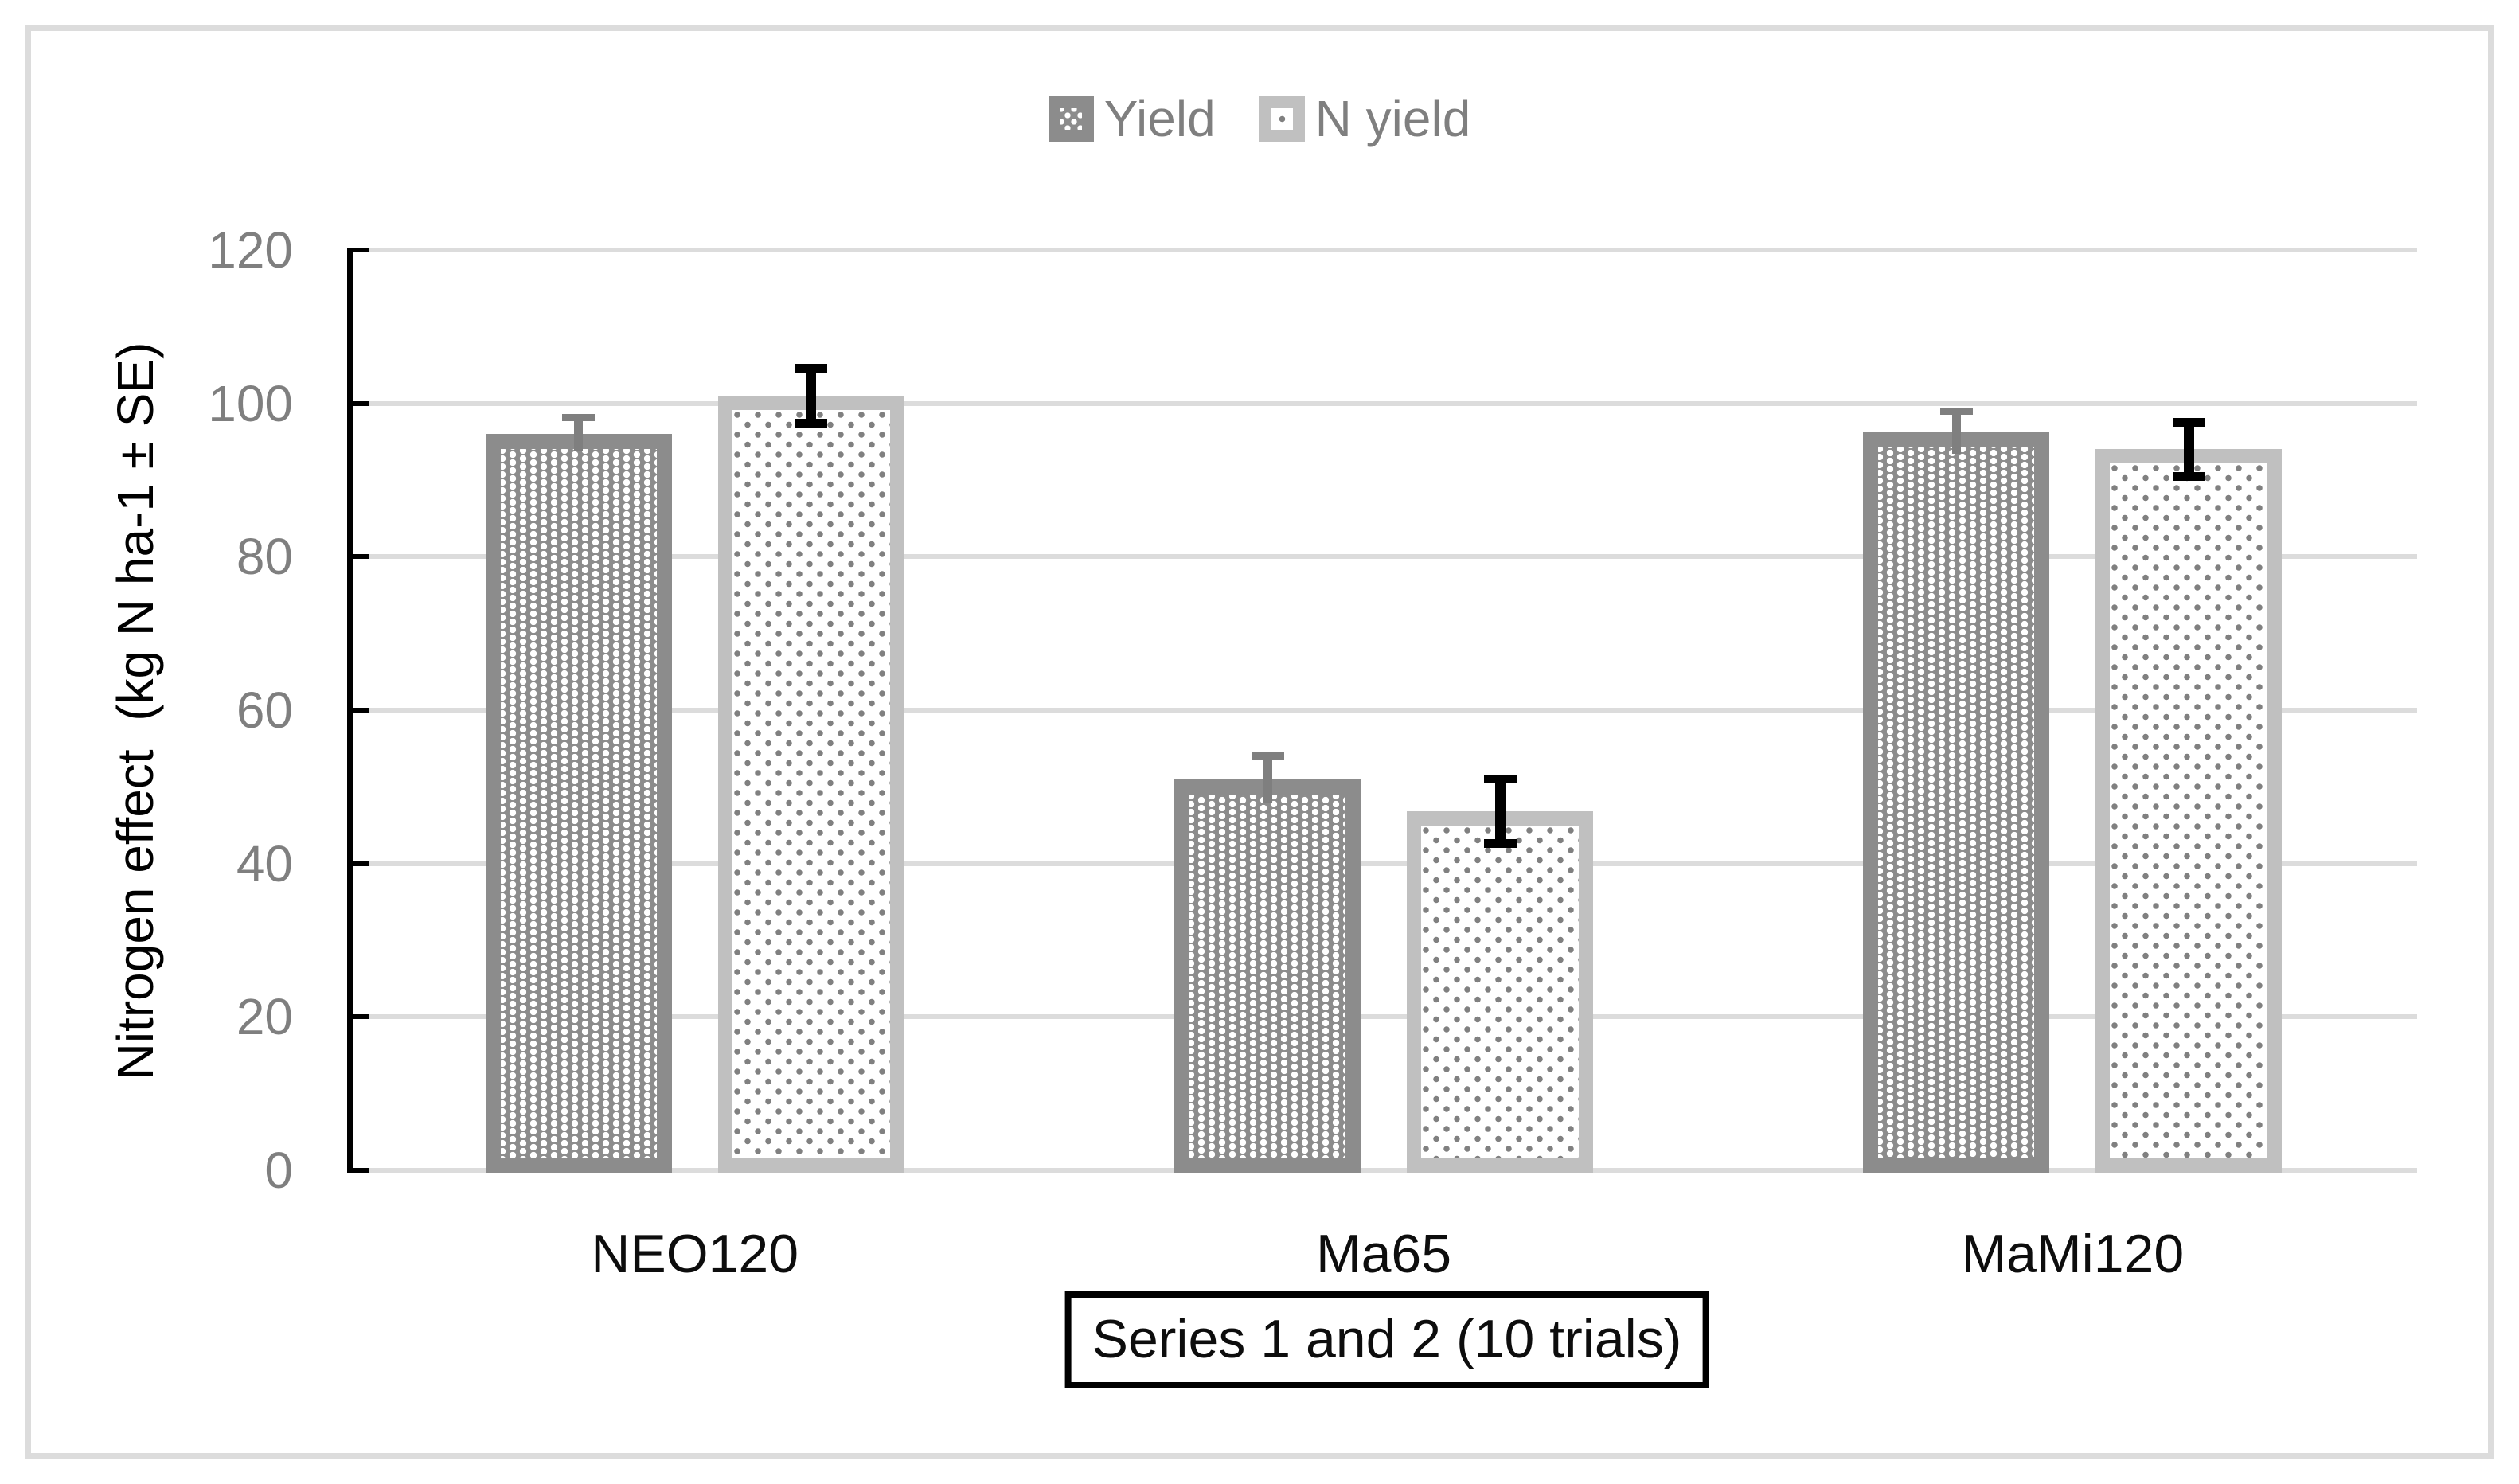  Describe the element at coordinates (578, 803) in the screenshot. I see `bar-yield-neo120` at that location.